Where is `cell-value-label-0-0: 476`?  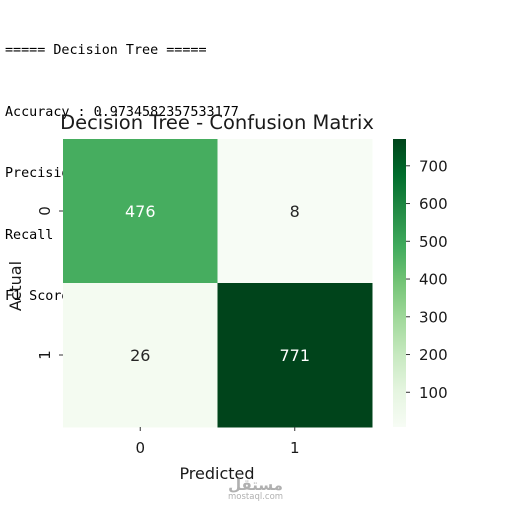 cell-value-label-0-0: 476 is located at coordinates (140, 211).